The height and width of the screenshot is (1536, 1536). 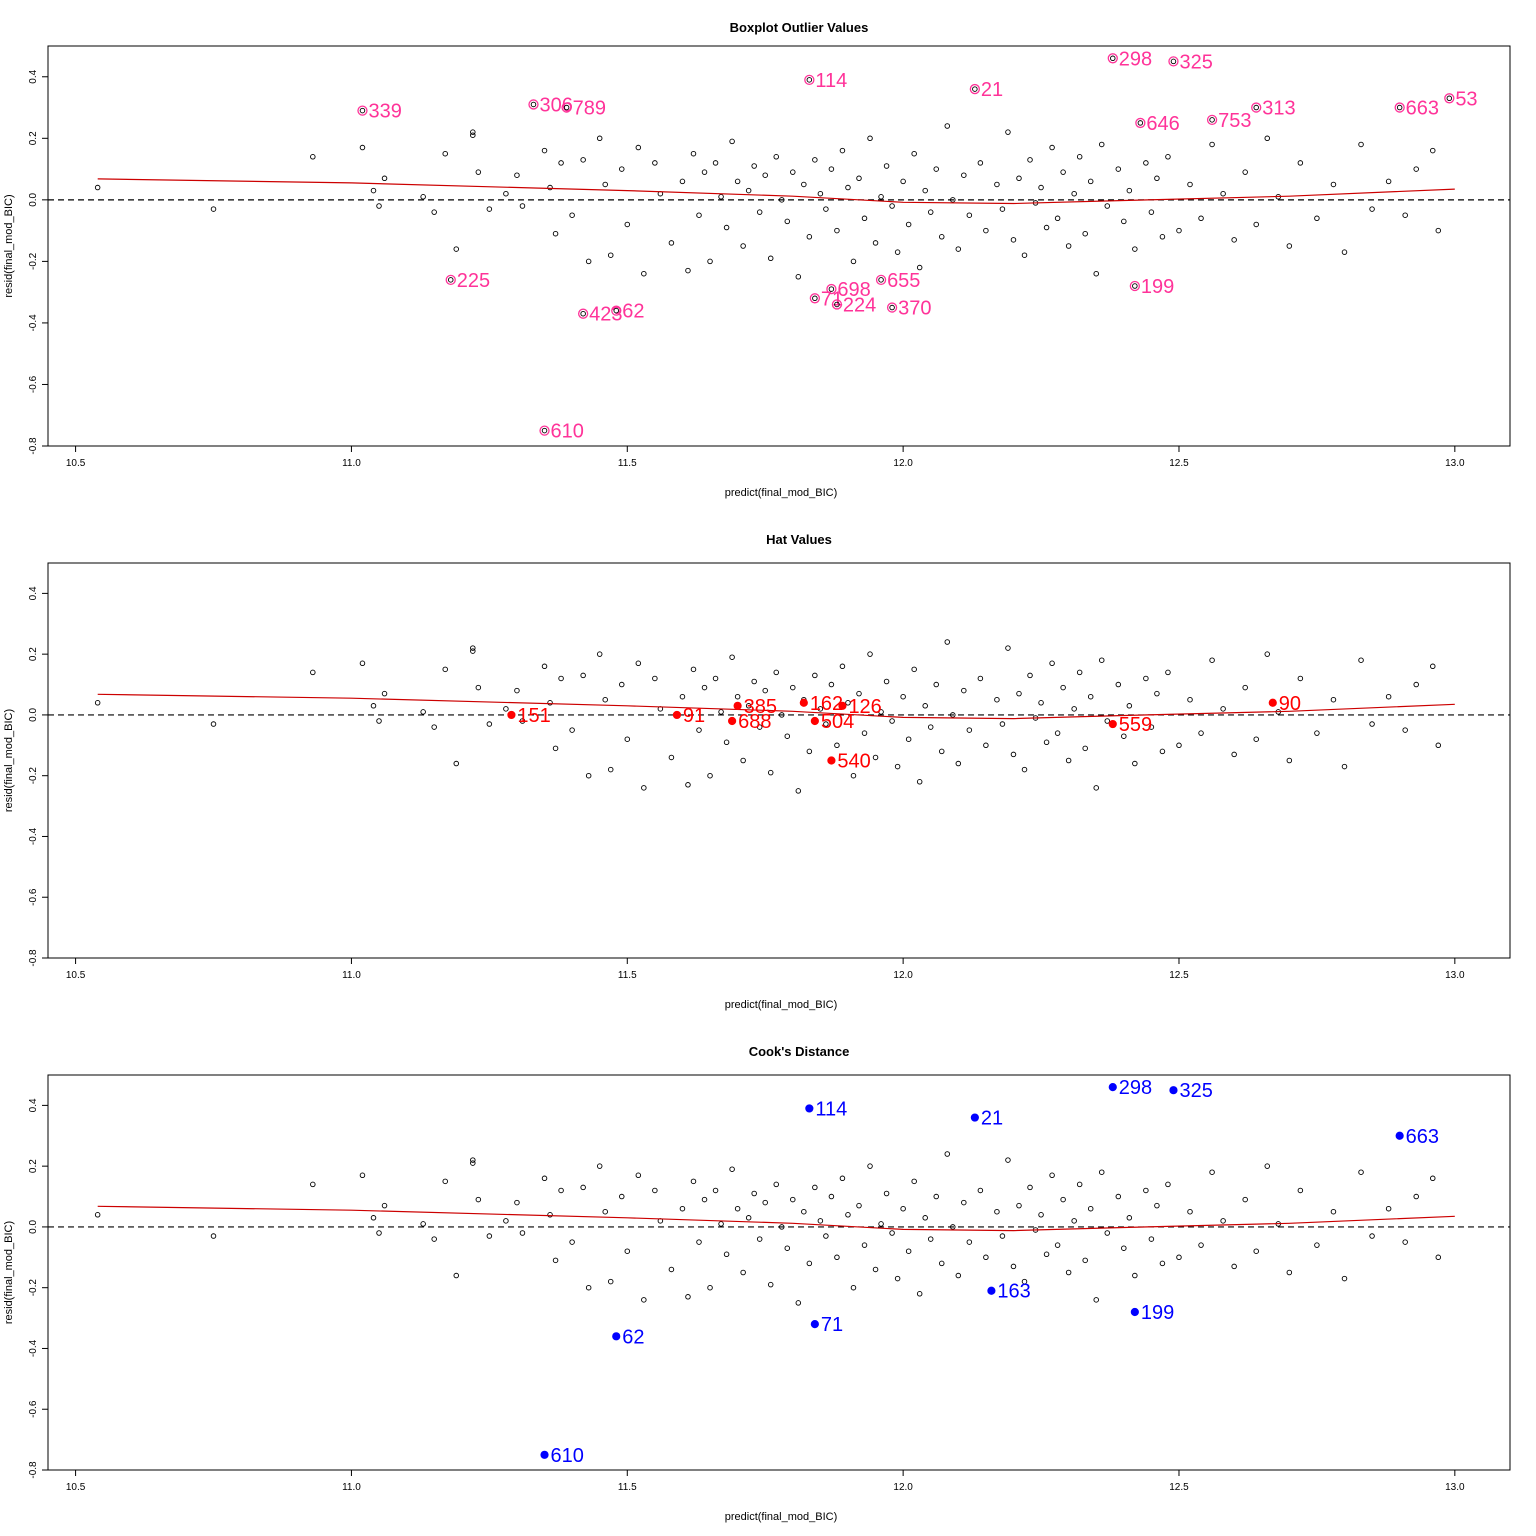 I want to click on point-label: 325, so click(x=1195, y=1091).